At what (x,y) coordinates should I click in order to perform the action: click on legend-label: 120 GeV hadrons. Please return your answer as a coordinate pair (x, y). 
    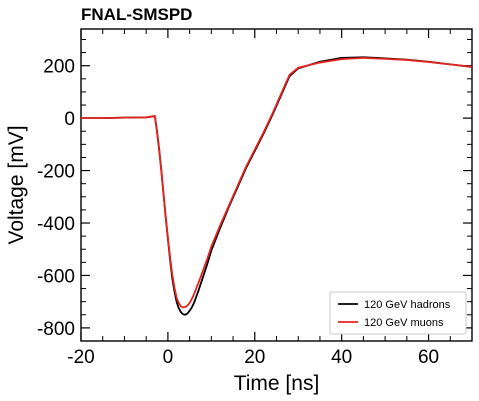
    Looking at the image, I should click on (407, 305).